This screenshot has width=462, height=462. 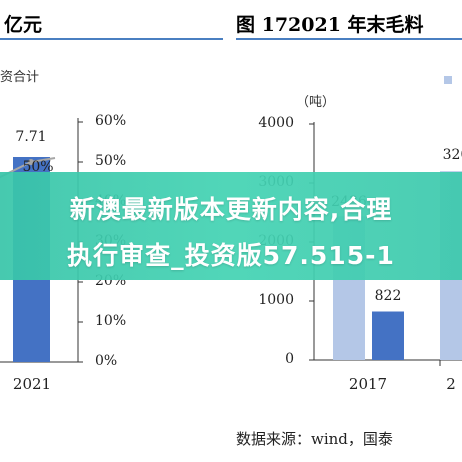 What do you see at coordinates (330, 25) in the screenshot?
I see `right-panel-title: 图 172021 年末毛料` at bounding box center [330, 25].